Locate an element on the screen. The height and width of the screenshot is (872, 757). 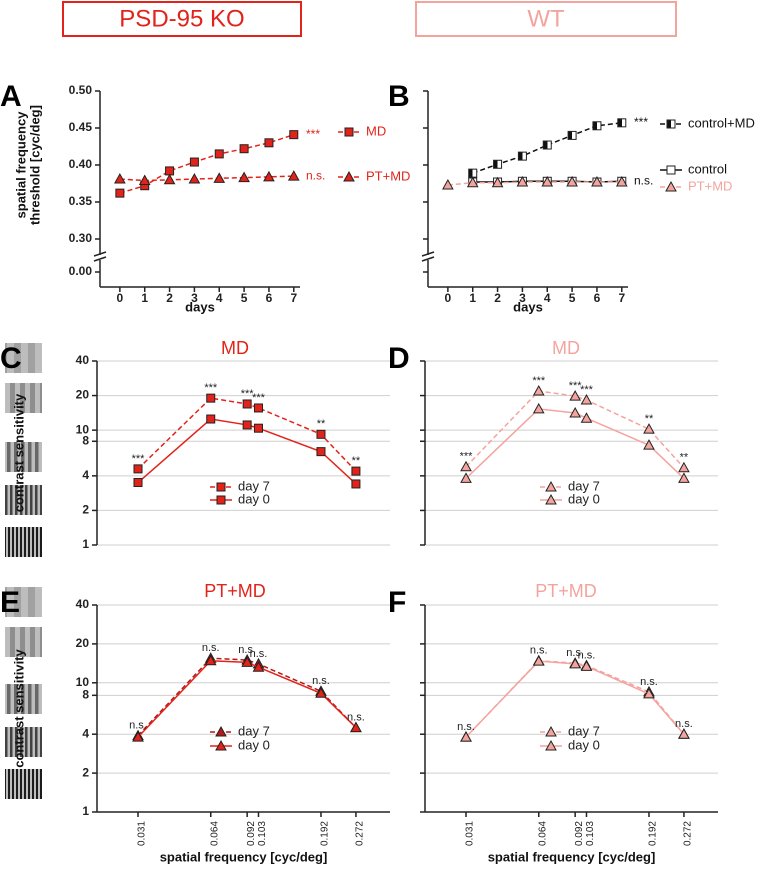
panel-letter: C is located at coordinates (11, 358).